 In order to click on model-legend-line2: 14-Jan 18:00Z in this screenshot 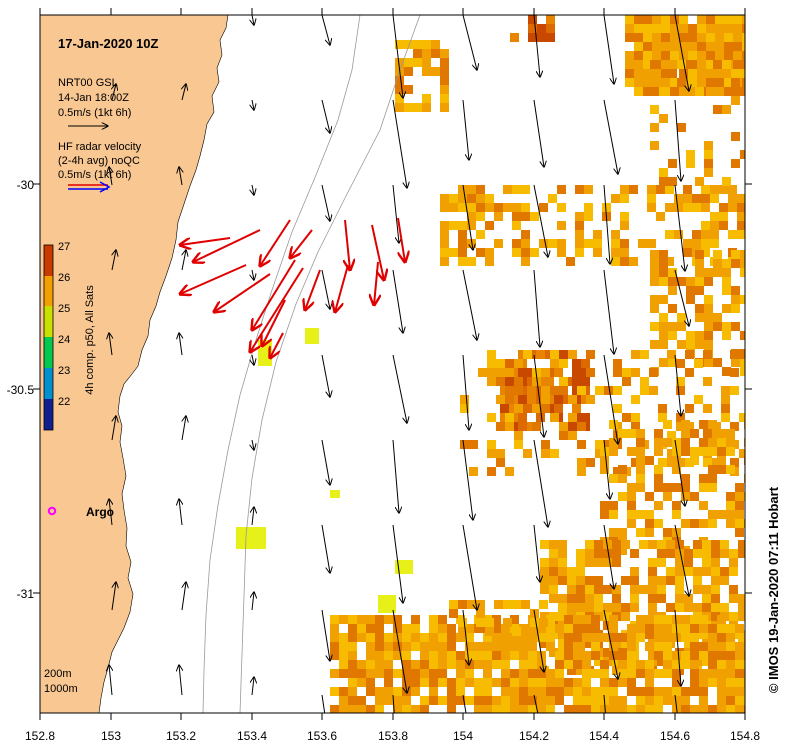, I will do `click(93, 98)`.